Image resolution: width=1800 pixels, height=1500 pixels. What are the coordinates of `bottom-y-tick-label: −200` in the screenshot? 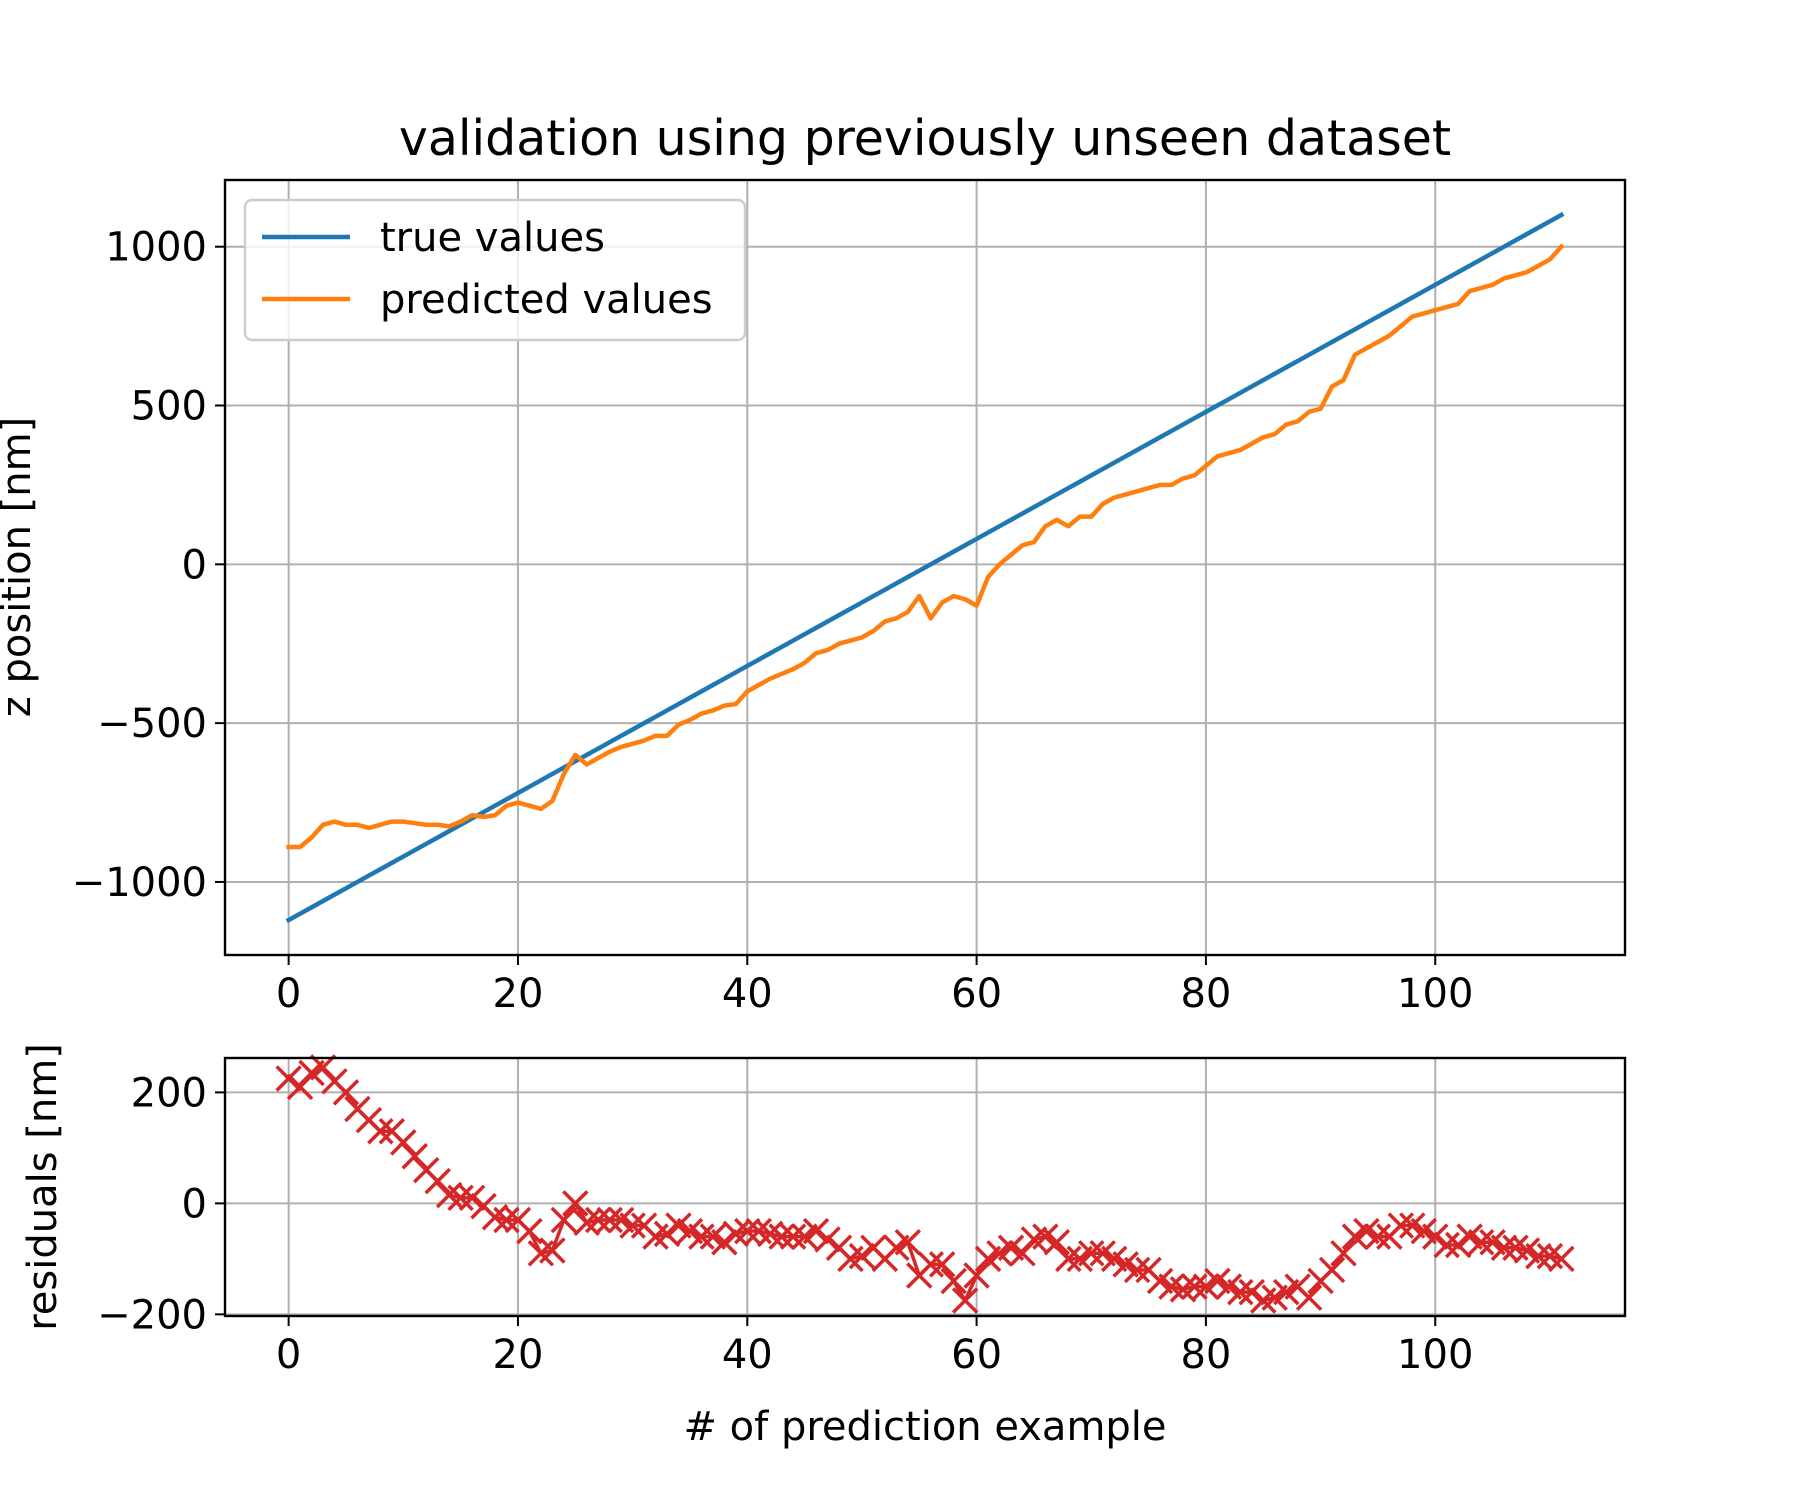 It's located at (152, 1315).